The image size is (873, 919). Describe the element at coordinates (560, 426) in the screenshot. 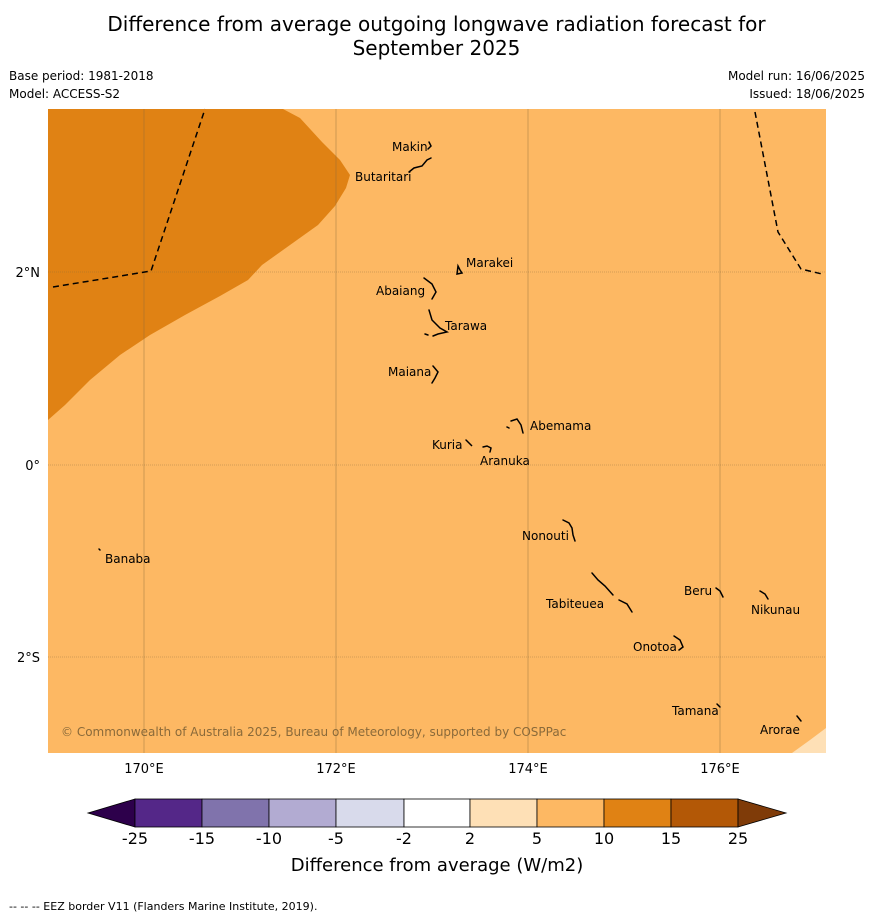

I see `label-abemama: Abemama` at that location.